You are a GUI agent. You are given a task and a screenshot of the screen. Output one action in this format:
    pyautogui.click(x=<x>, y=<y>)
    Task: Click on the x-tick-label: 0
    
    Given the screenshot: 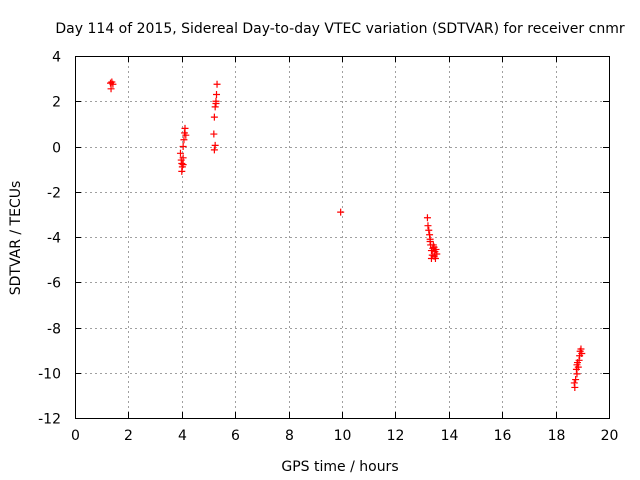 What is the action you would take?
    pyautogui.click(x=75, y=436)
    